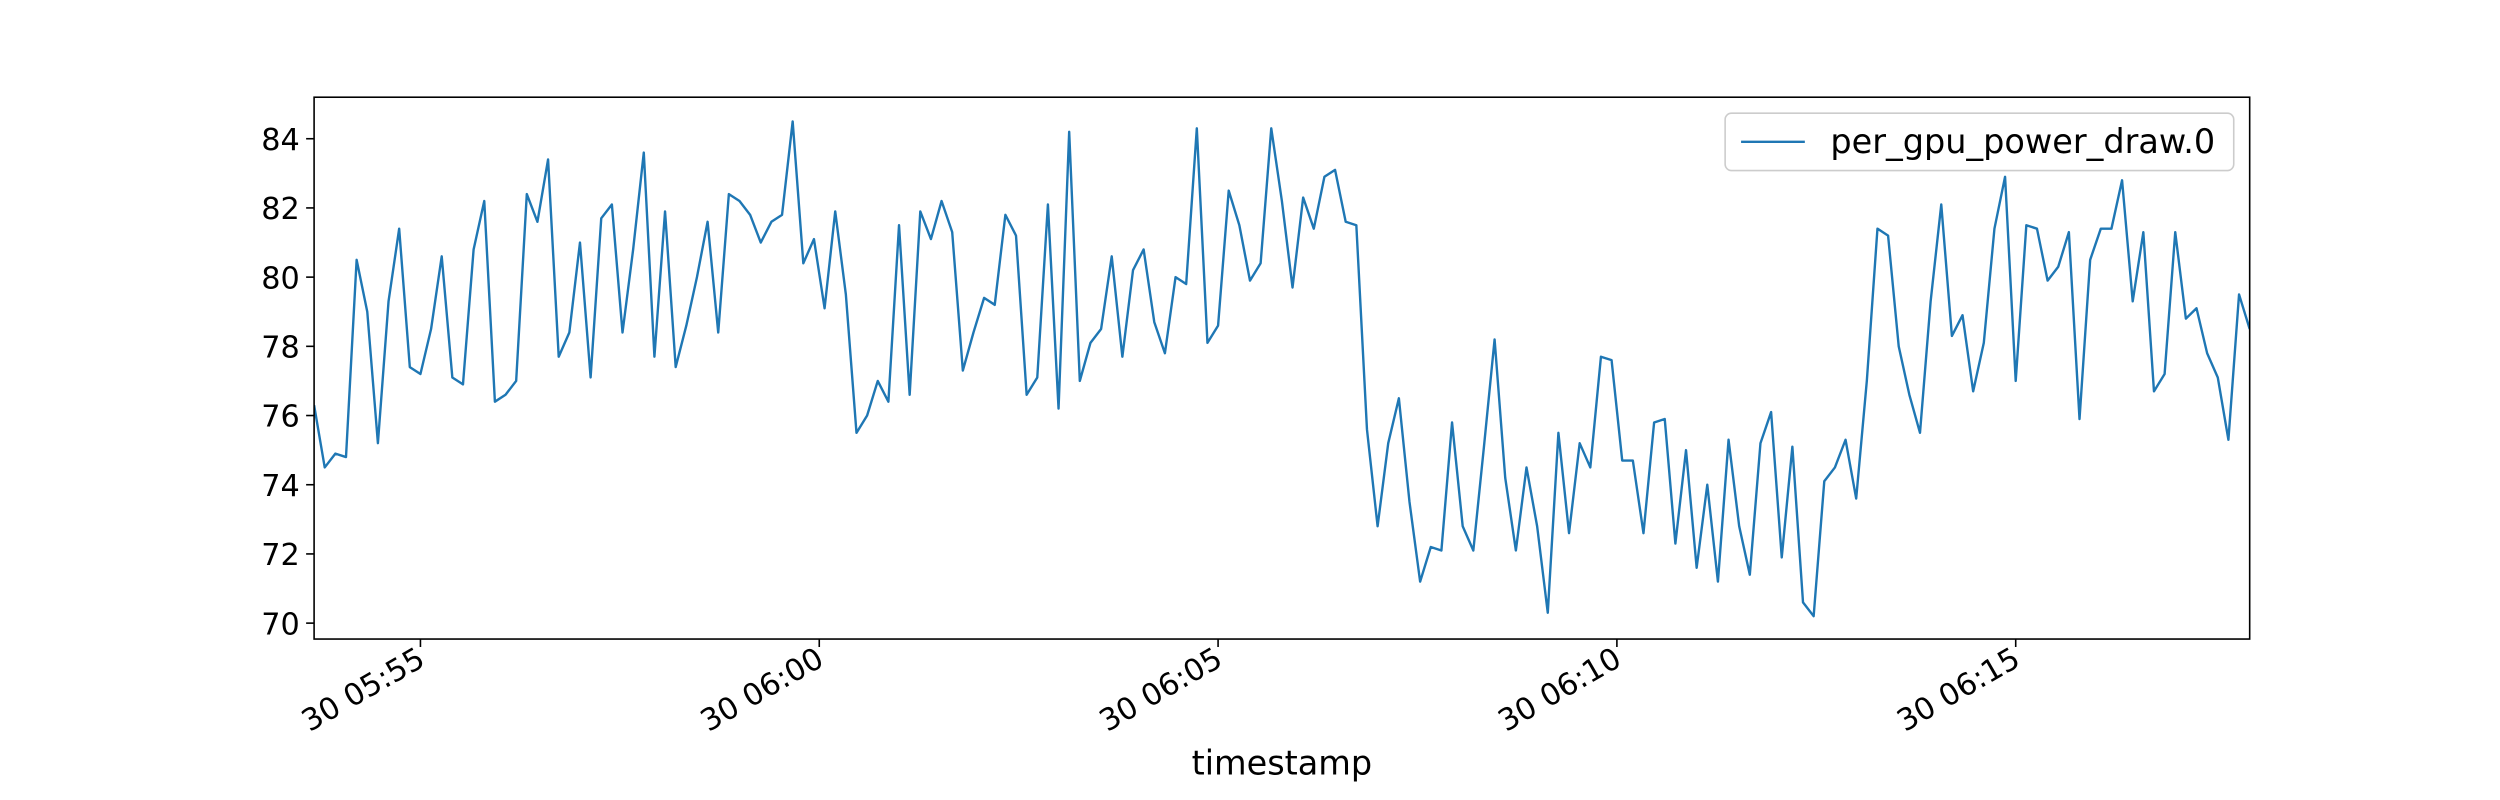  What do you see at coordinates (280, 278) in the screenshot?
I see `y-tick-label: 80` at bounding box center [280, 278].